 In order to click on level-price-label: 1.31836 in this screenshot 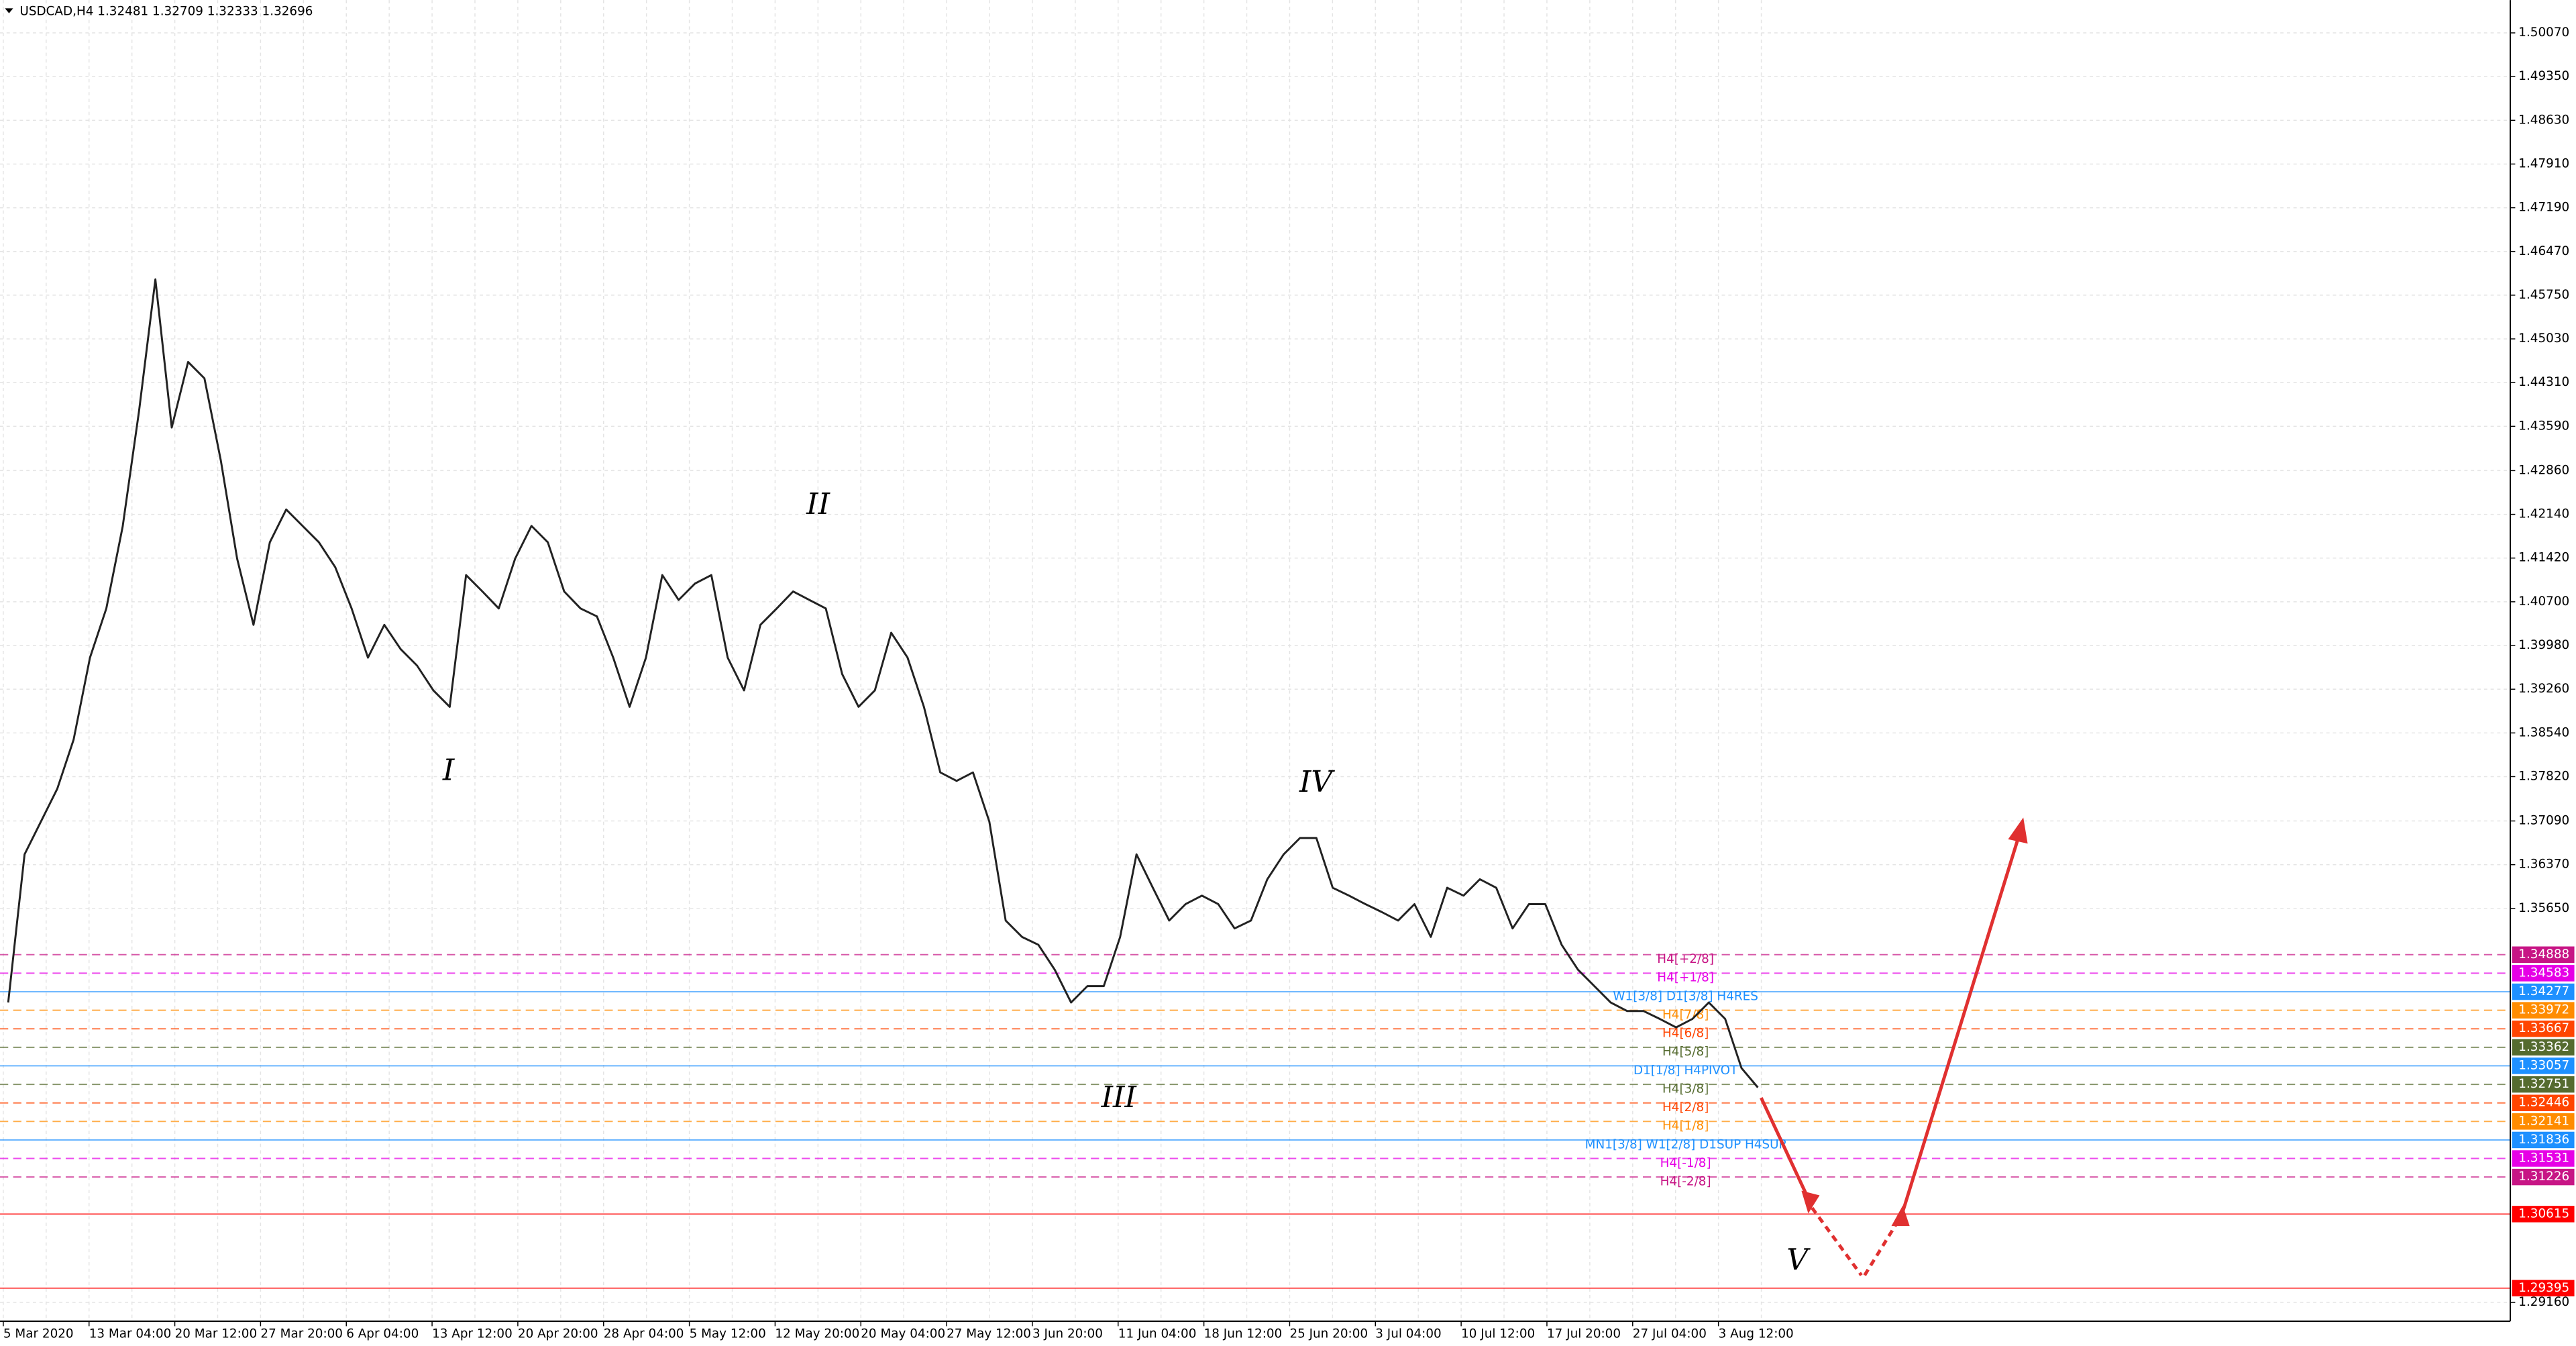, I will do `click(2543, 1140)`.